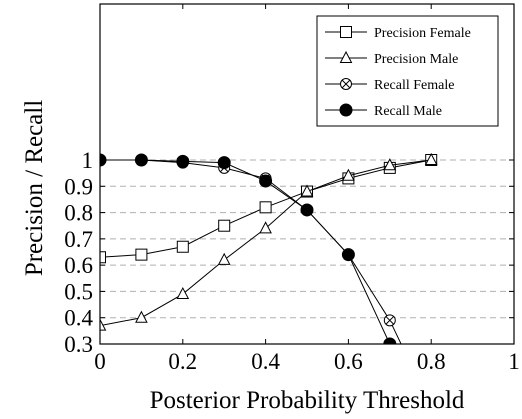  What do you see at coordinates (346, 56) in the screenshot?
I see `legend-marker-precision-male` at bounding box center [346, 56].